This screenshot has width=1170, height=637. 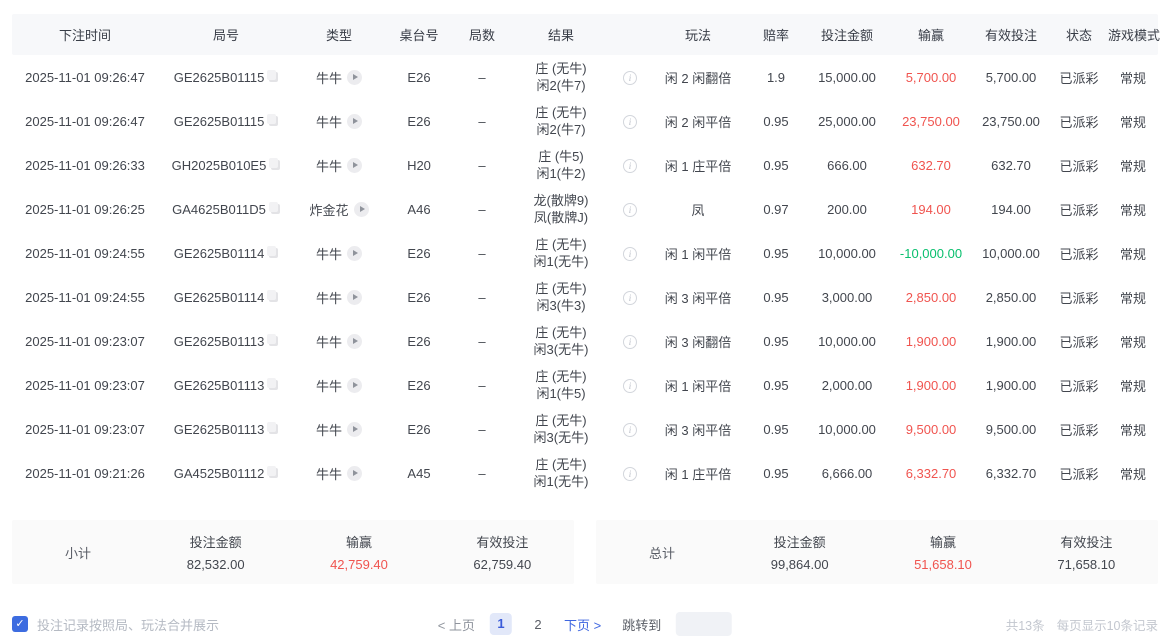 What do you see at coordinates (215, 542) in the screenshot?
I see `subtotal-bet-amount-label: 投注金额` at bounding box center [215, 542].